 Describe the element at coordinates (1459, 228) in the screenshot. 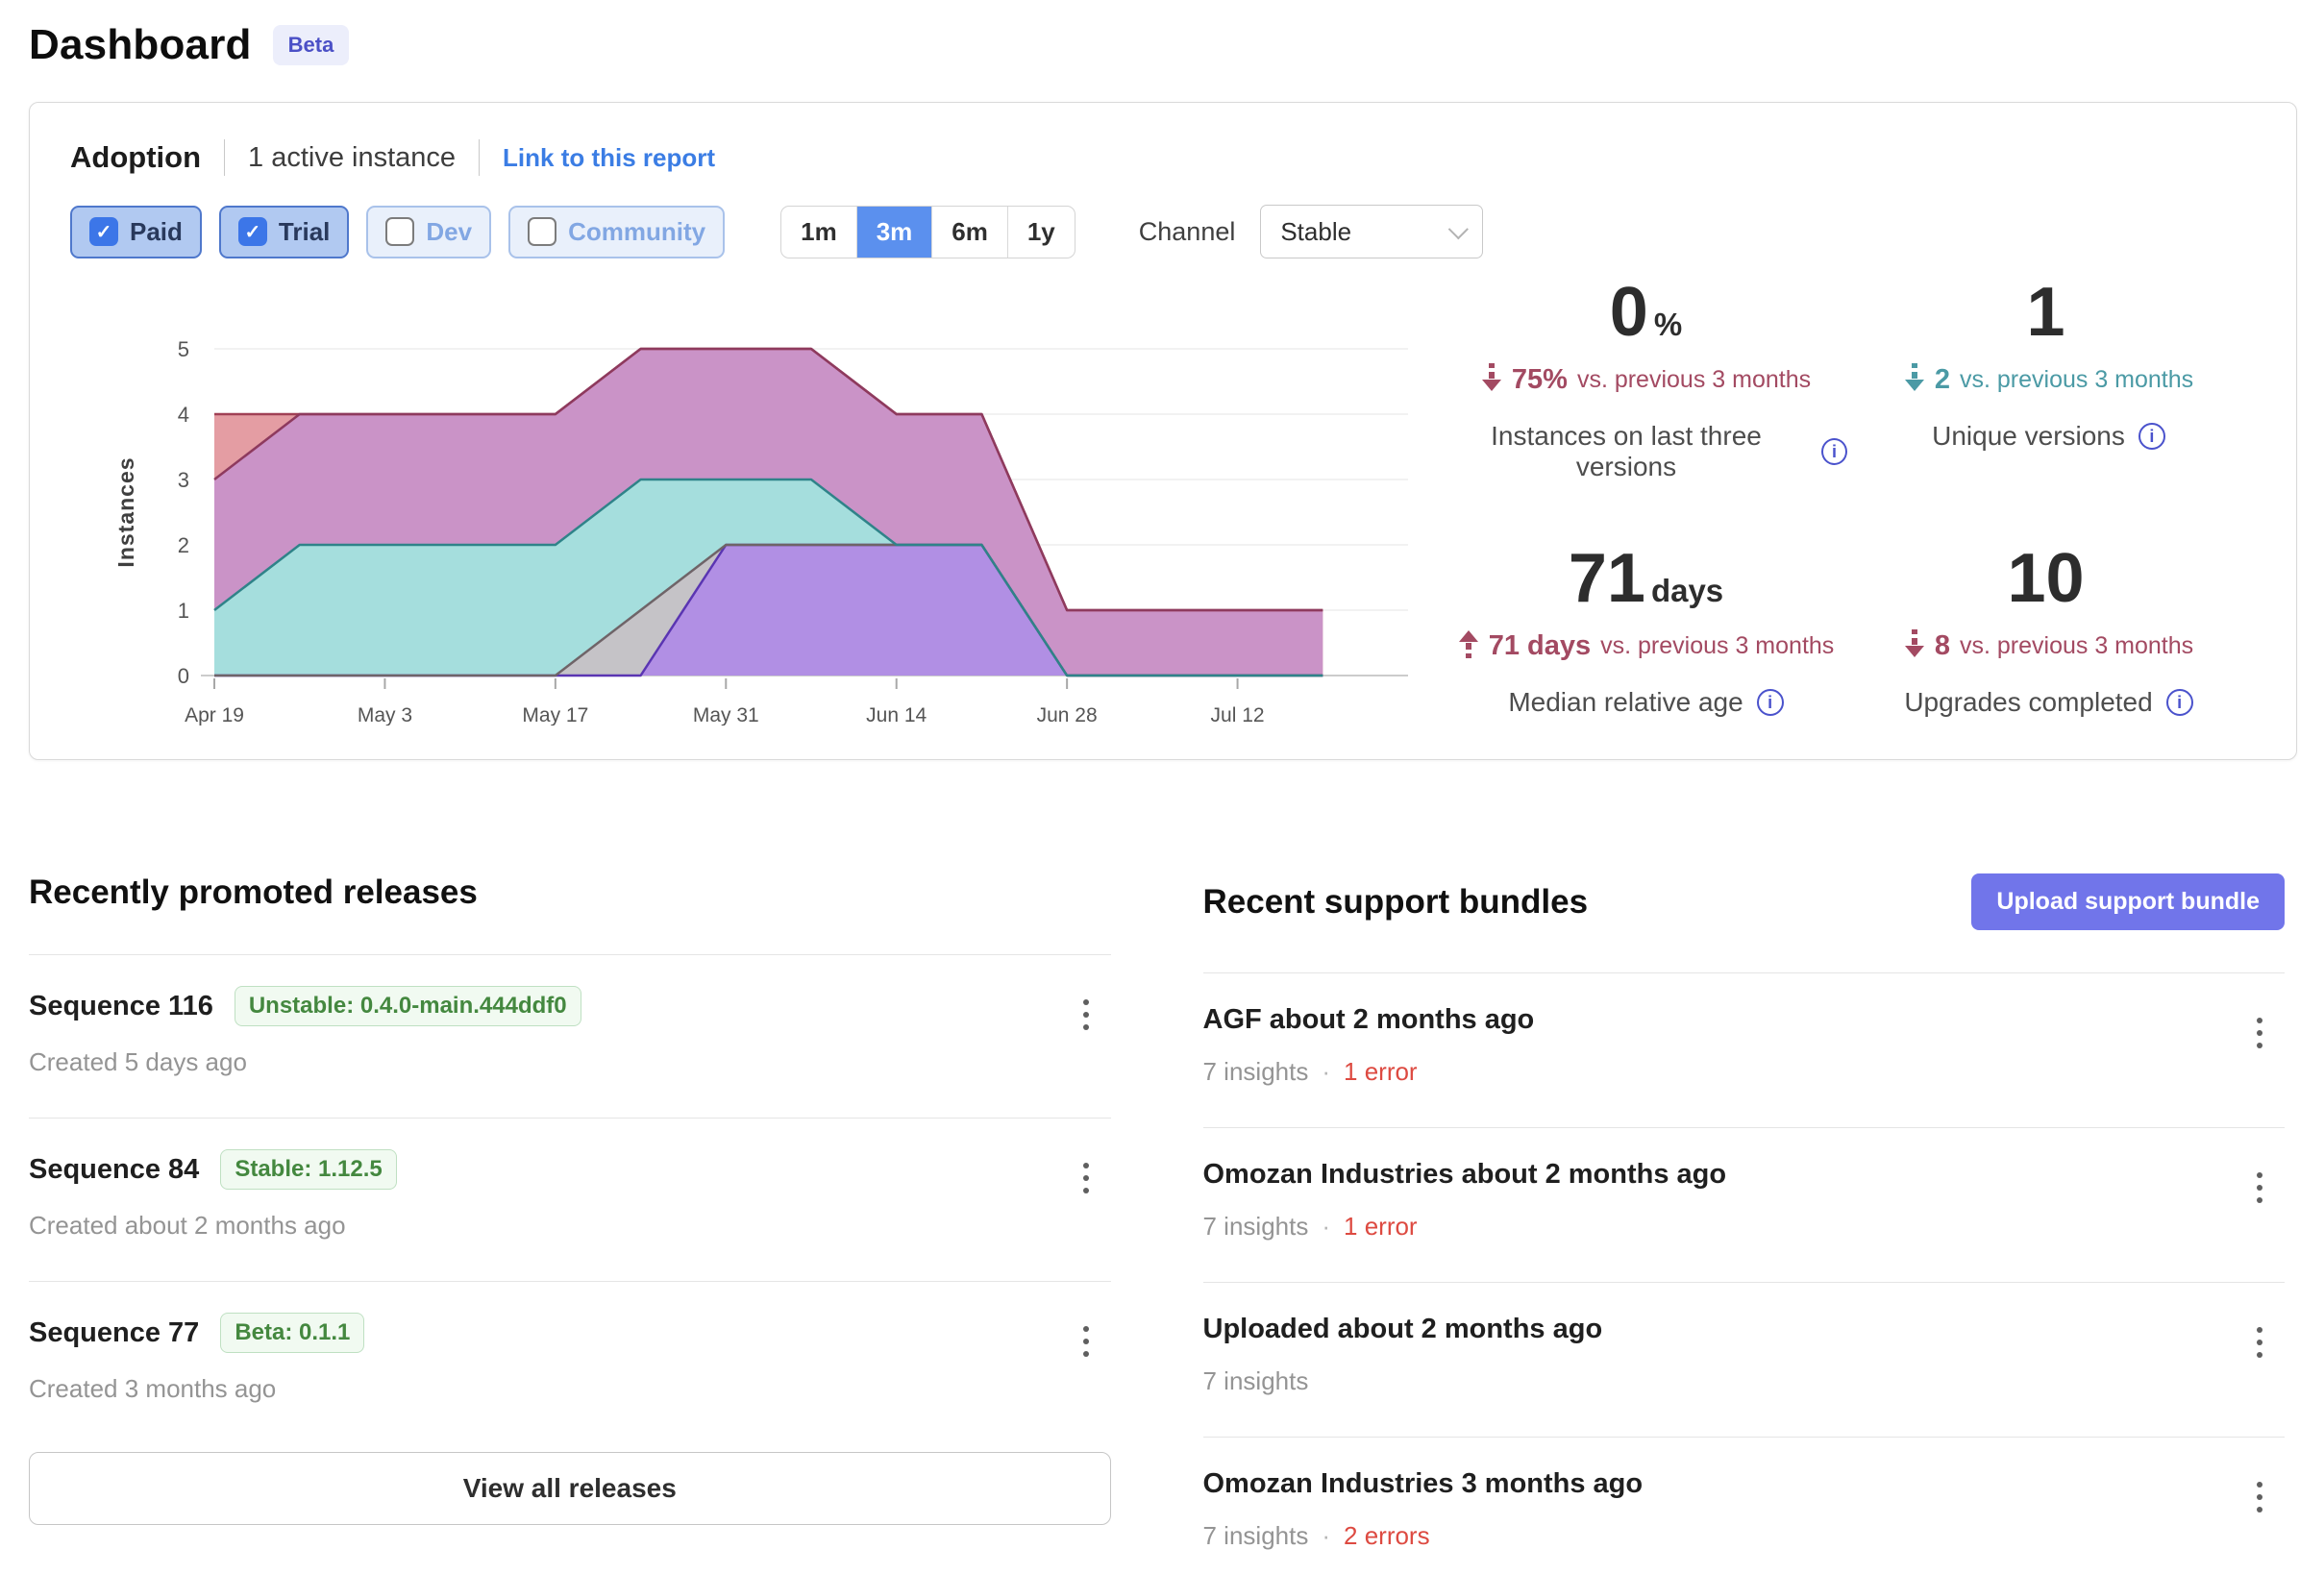

I see `chevron-down-icon` at that location.